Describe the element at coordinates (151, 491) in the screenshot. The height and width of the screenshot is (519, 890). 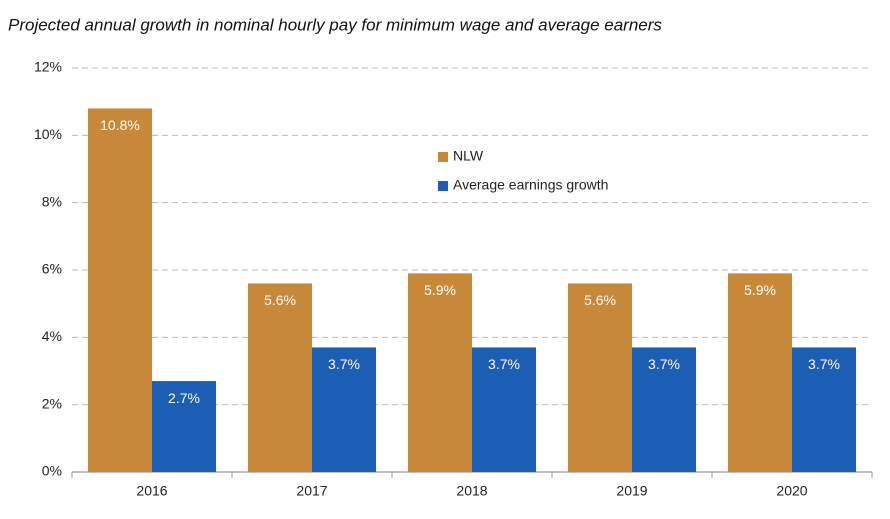
I see `x-tick-label: 2016` at that location.